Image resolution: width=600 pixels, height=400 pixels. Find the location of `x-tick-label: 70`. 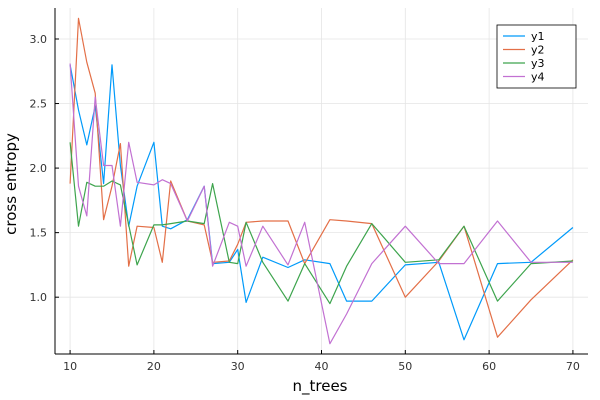

x-tick-label: 70 is located at coordinates (573, 366).